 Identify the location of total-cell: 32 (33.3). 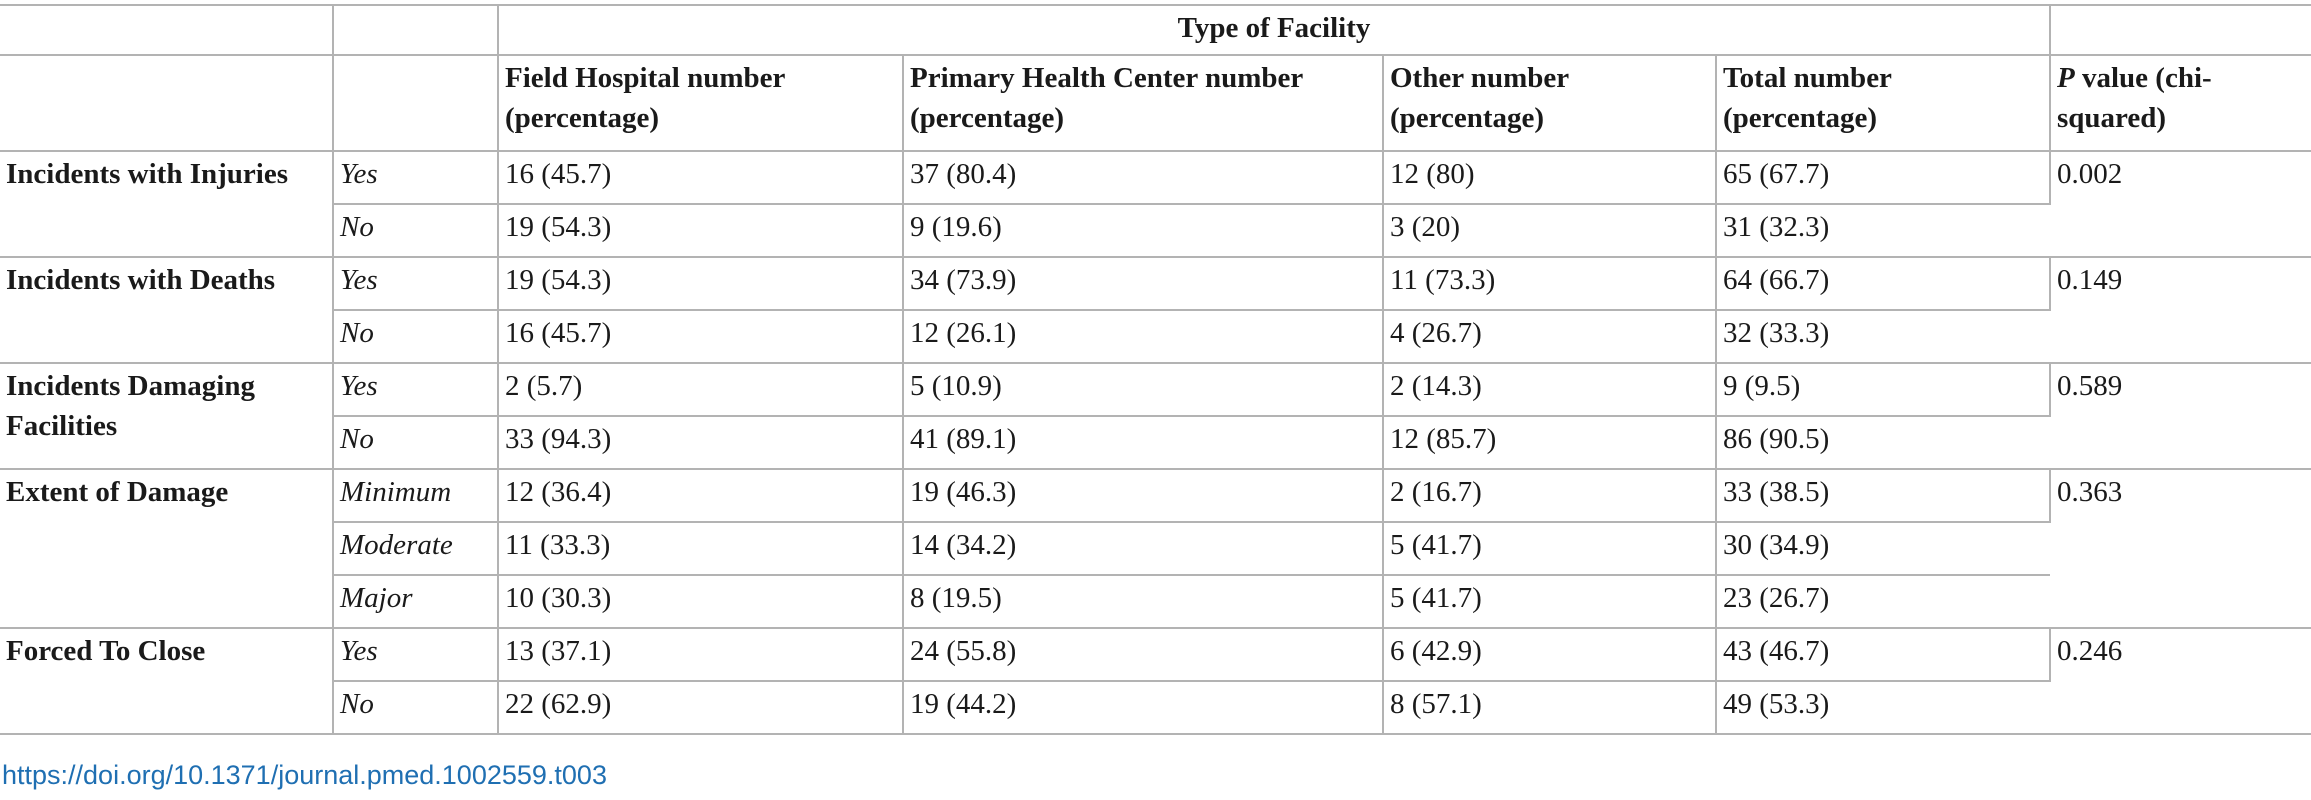
(1883, 336).